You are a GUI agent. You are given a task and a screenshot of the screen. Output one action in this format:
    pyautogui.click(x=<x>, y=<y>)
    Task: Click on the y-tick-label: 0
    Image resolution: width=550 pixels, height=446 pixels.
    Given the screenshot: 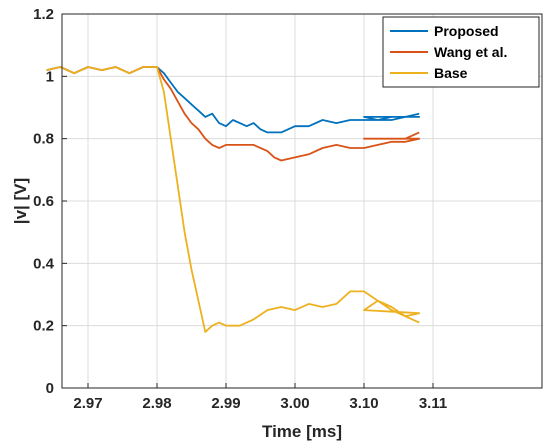 What is the action you would take?
    pyautogui.click(x=50, y=388)
    